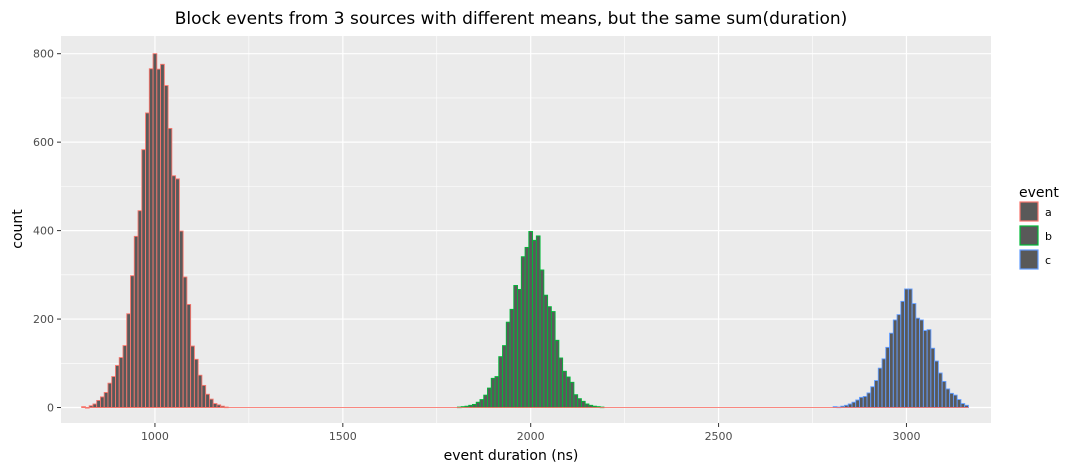  What do you see at coordinates (1048, 236) in the screenshot?
I see `legend-label-b: b` at bounding box center [1048, 236].